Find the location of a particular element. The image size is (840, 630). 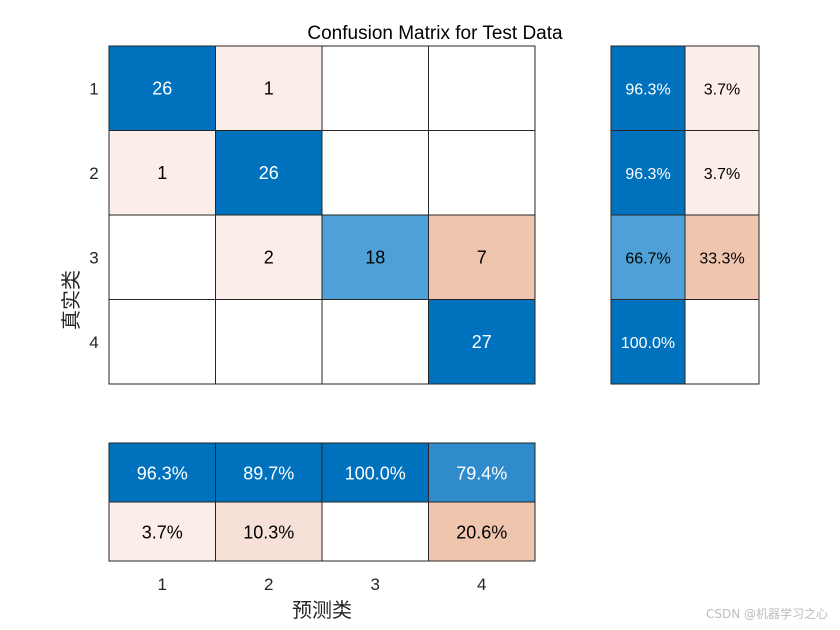

y-axis-label: 真实类 is located at coordinates (71, 300).